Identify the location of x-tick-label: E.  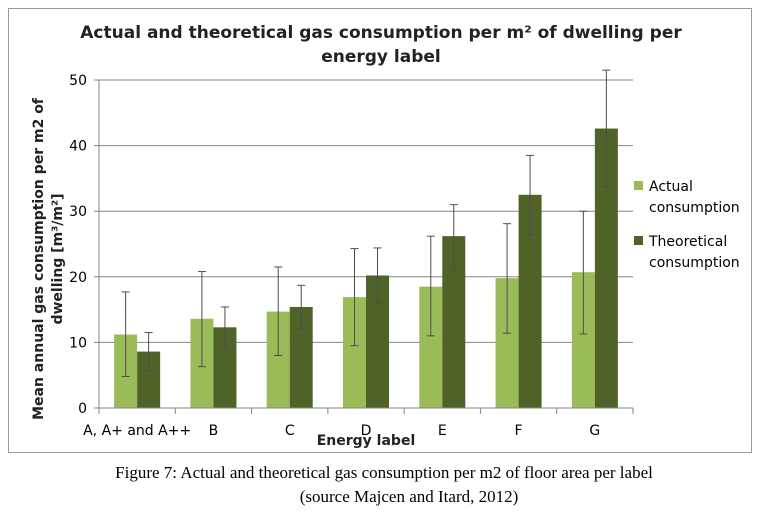
(442, 431).